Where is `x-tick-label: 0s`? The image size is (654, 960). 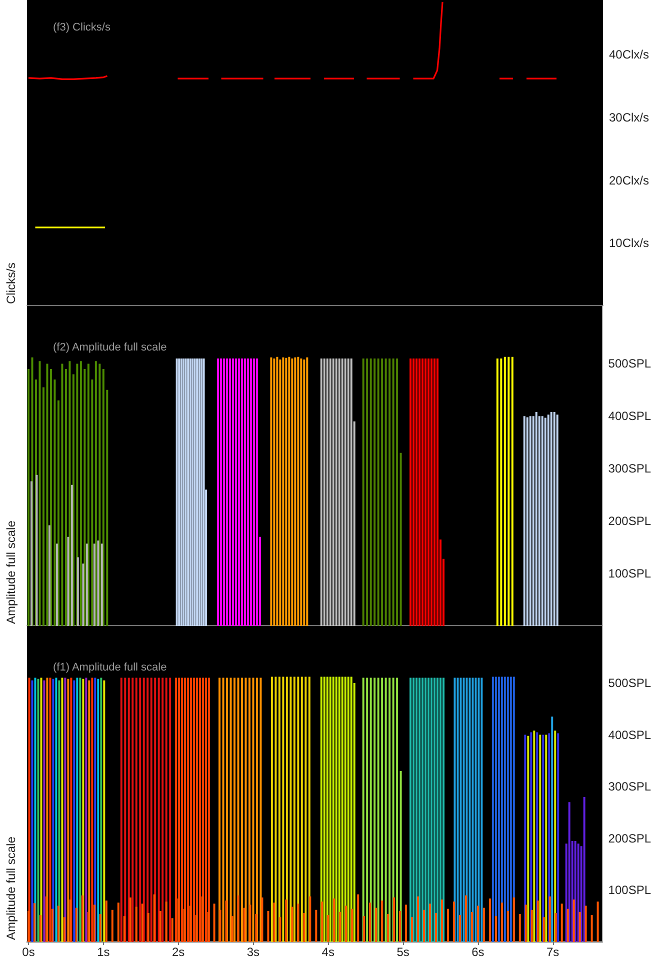 x-tick-label: 0s is located at coordinates (28, 952).